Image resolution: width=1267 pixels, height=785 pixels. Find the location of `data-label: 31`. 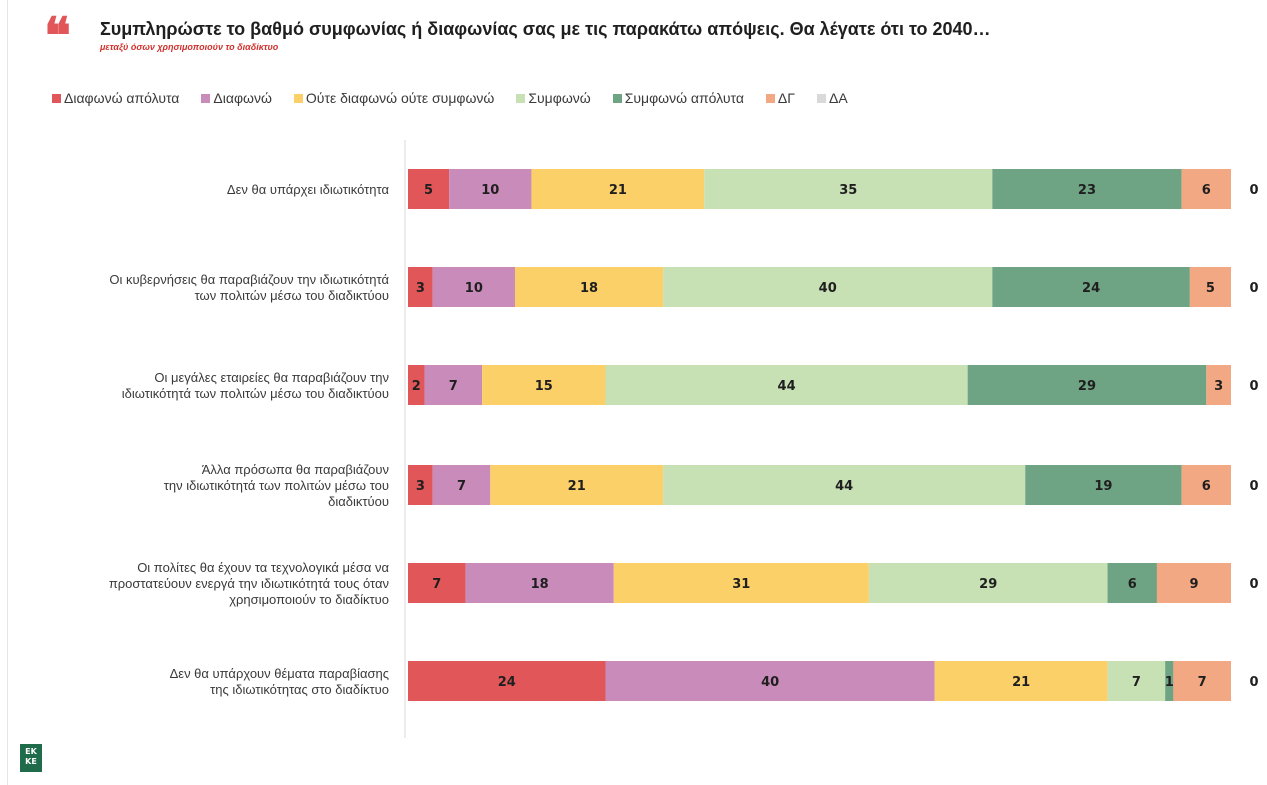

data-label: 31 is located at coordinates (741, 584).